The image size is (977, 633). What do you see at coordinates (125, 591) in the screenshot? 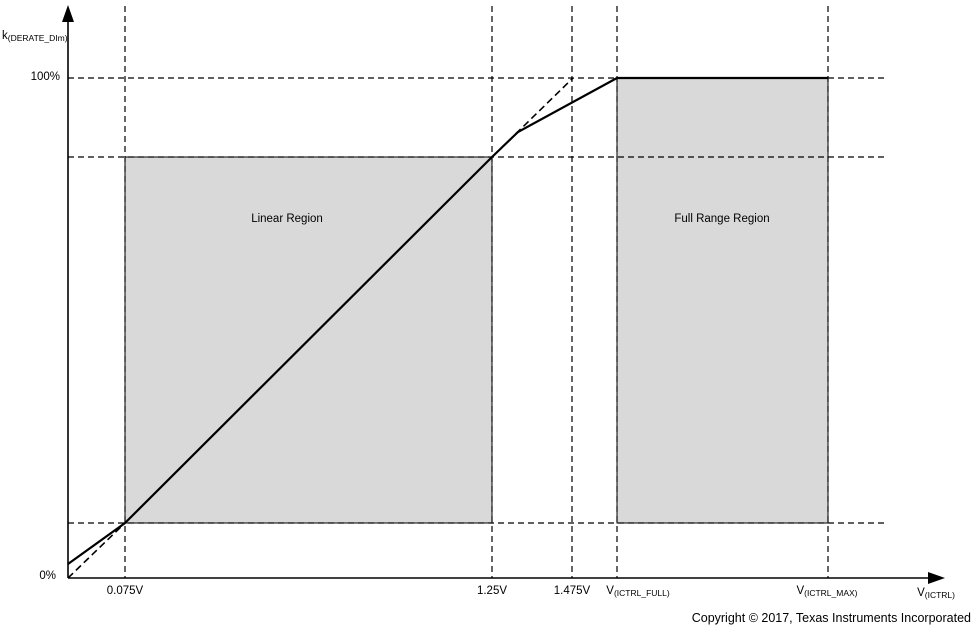
I see `x-tick-0075: 0.075V` at bounding box center [125, 591].